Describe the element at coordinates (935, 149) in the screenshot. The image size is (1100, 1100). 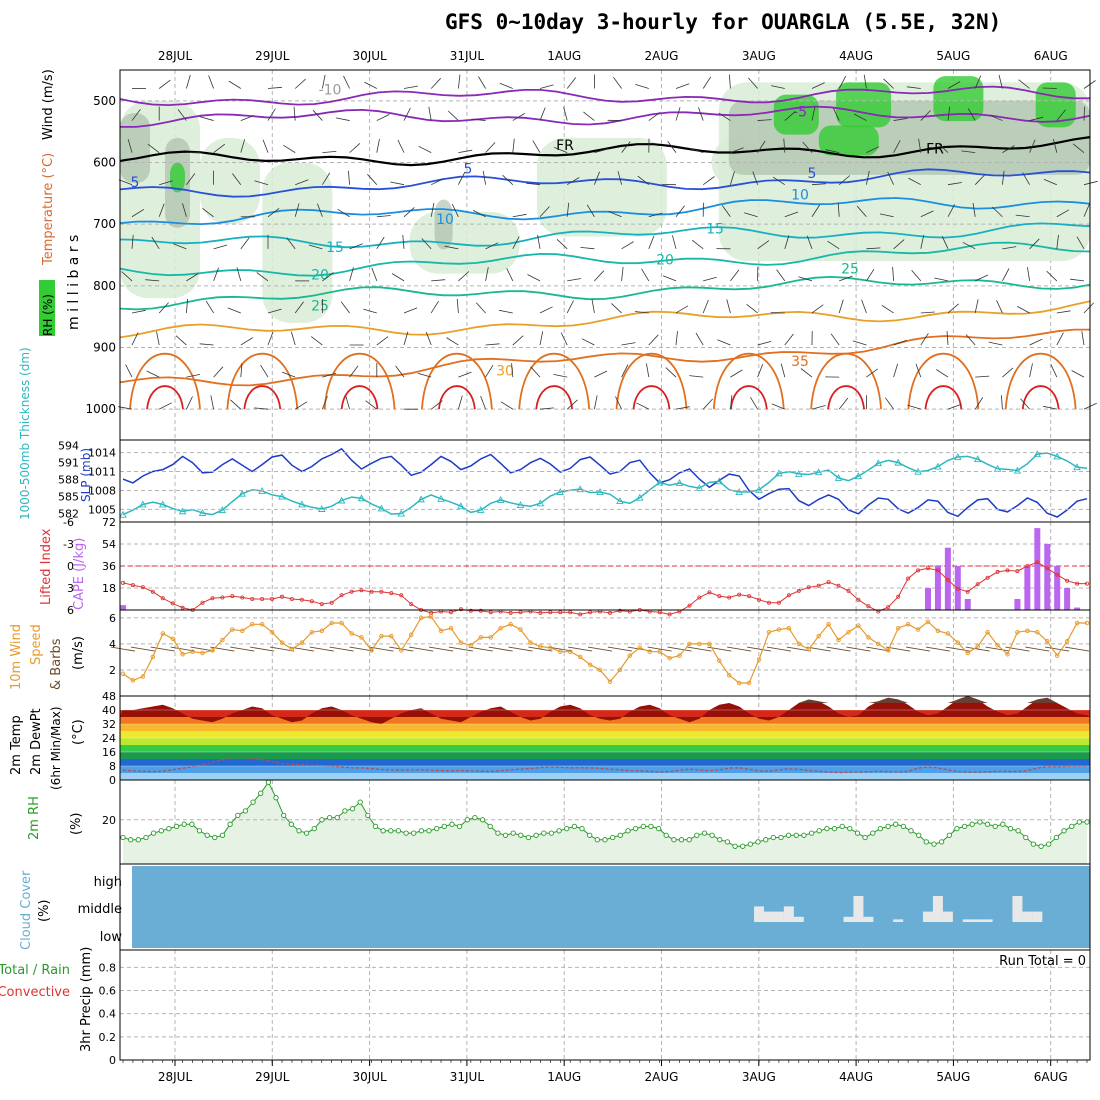
I see `isotherm-label: FR` at that location.